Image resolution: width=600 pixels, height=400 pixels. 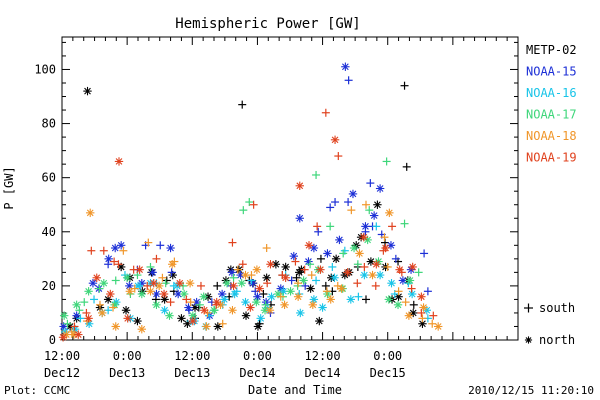 What do you see at coordinates (49, 124) in the screenshot?
I see `y-tick-label: 80` at bounding box center [49, 124].